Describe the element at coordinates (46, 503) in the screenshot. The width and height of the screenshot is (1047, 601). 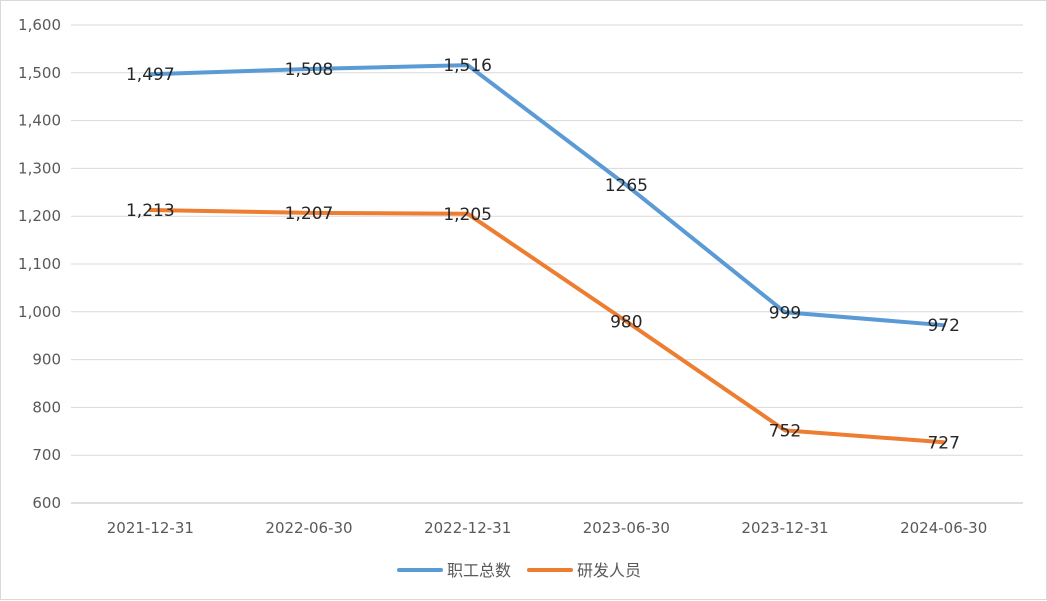
I see `y-tick-label: 600` at that location.